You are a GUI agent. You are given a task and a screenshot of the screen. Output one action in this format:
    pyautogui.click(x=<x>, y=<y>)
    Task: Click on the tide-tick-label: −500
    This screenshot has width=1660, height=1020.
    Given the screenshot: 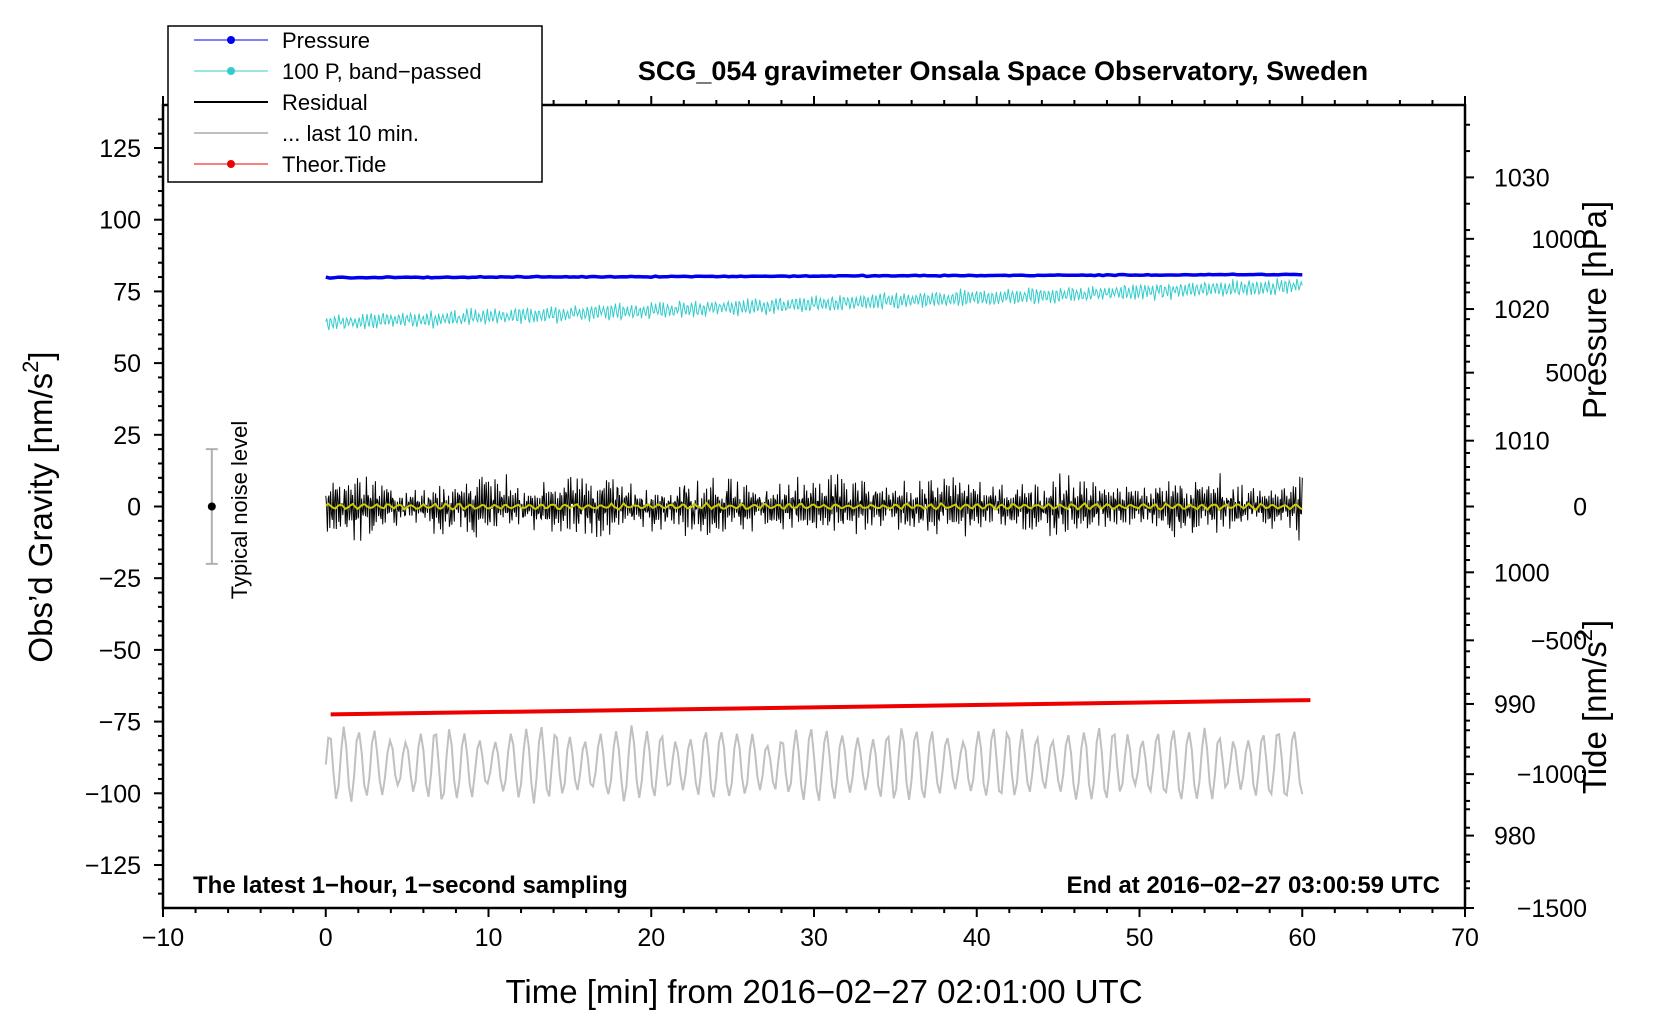 What is the action you would take?
    pyautogui.click(x=1559, y=641)
    